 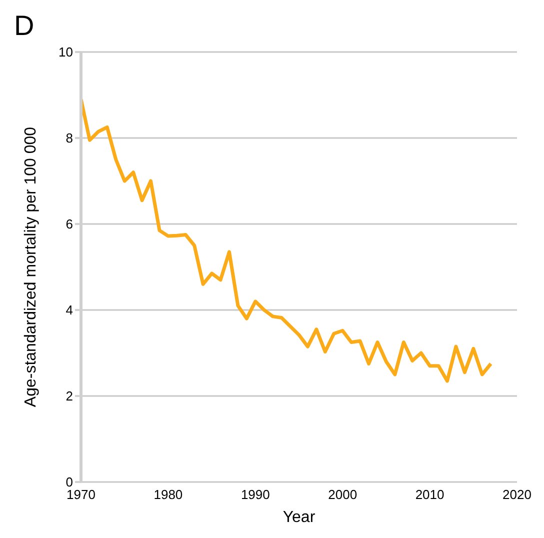 I want to click on y-axis-title: Age-standardized mortality per 100 000, so click(x=31, y=267).